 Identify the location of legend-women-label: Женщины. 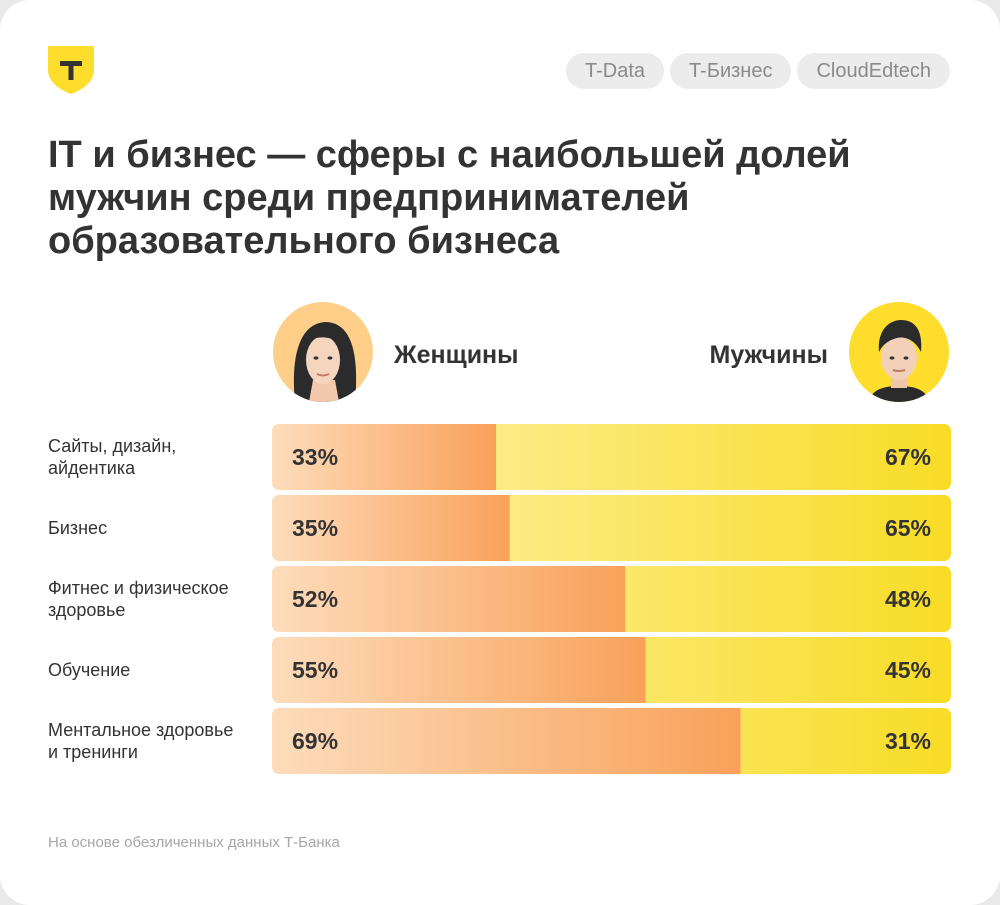
(456, 355).